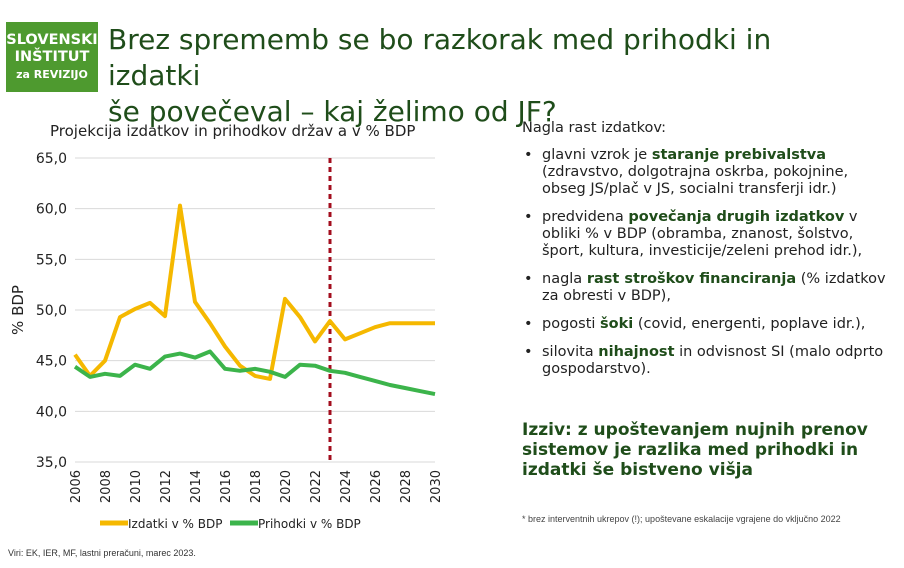 This screenshot has height=568, width=904. What do you see at coordinates (564, 279) in the screenshot?
I see `item-text: nagla` at bounding box center [564, 279].